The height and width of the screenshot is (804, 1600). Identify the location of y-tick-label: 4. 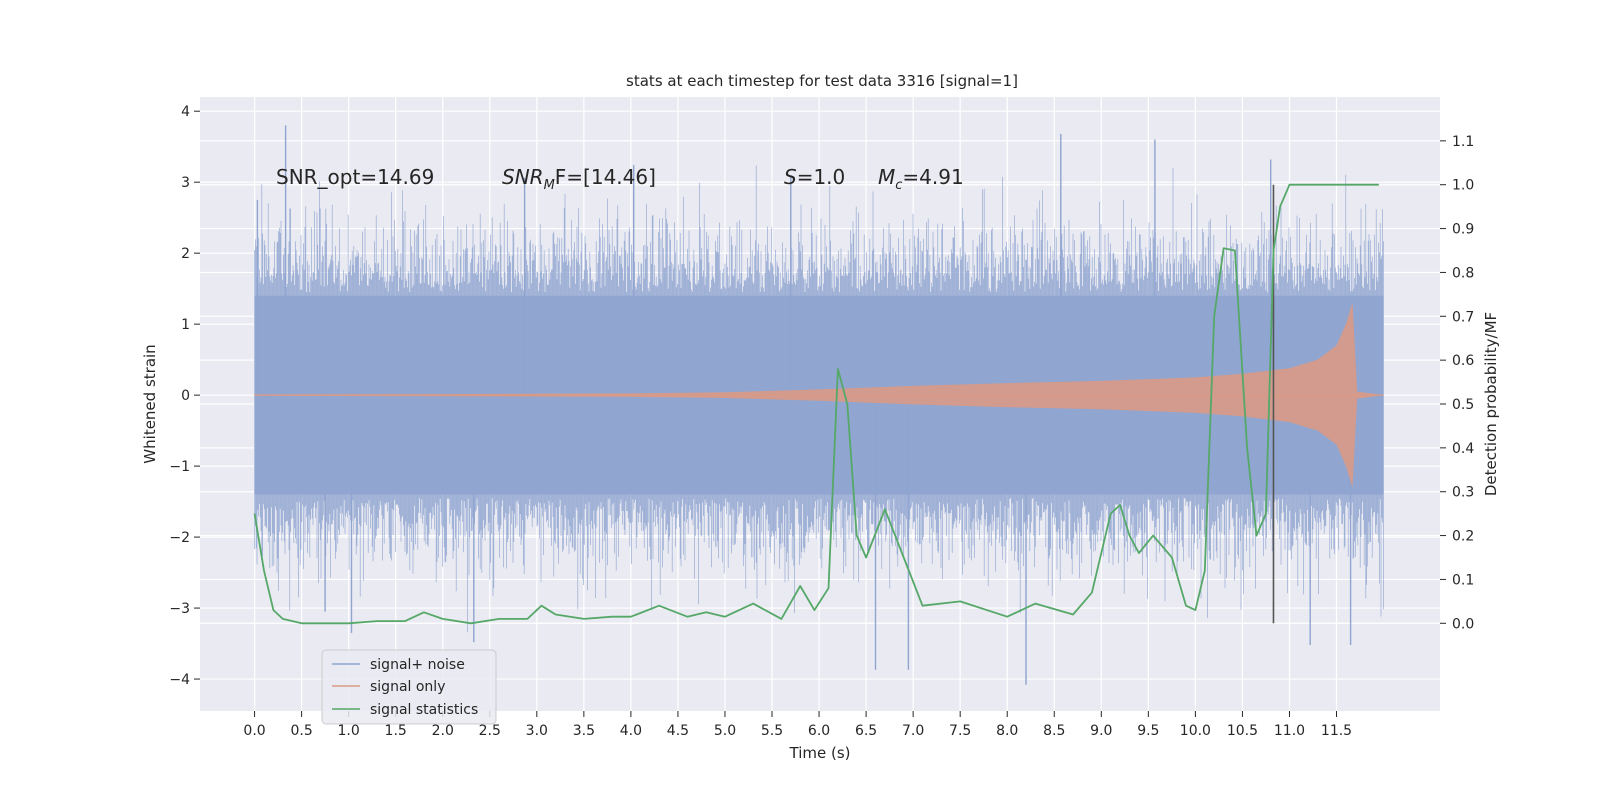
(185, 112).